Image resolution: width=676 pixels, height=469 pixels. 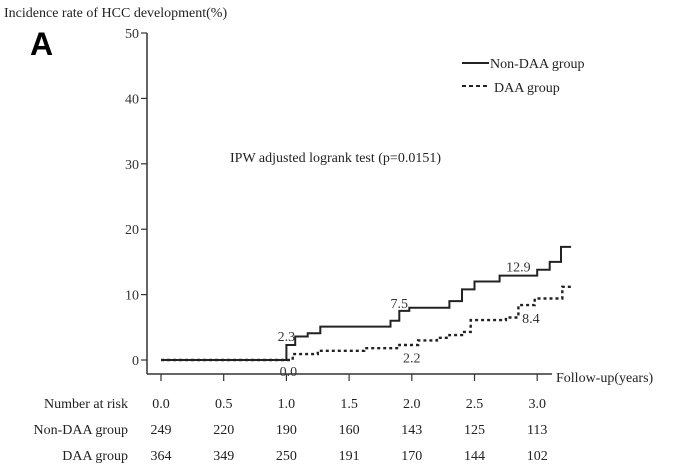 What do you see at coordinates (41, 44) in the screenshot?
I see `panel-label: A` at bounding box center [41, 44].